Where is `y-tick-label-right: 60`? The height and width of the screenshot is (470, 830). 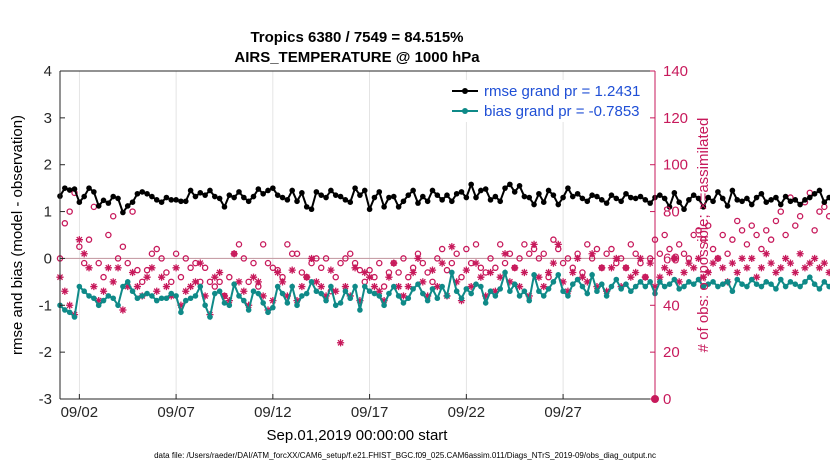
y-tick-label-right: 60 is located at coordinates (671, 258).